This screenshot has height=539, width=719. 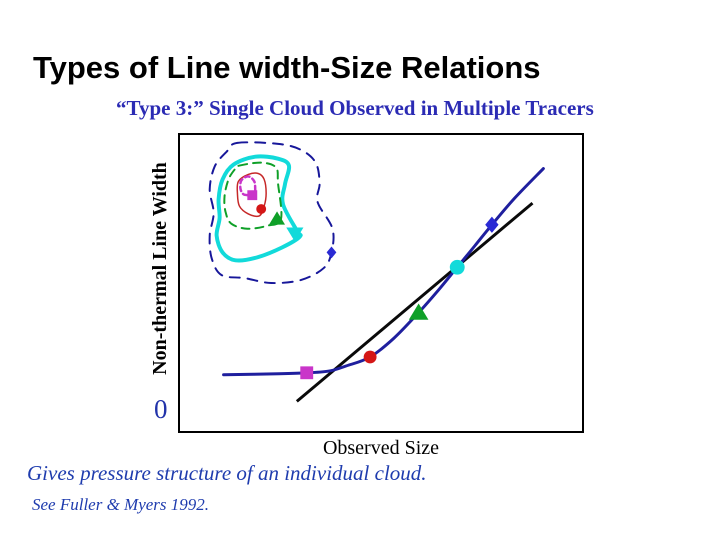 What do you see at coordinates (457, 267) in the screenshot?
I see `plot-marker-cyan-tracer` at bounding box center [457, 267].